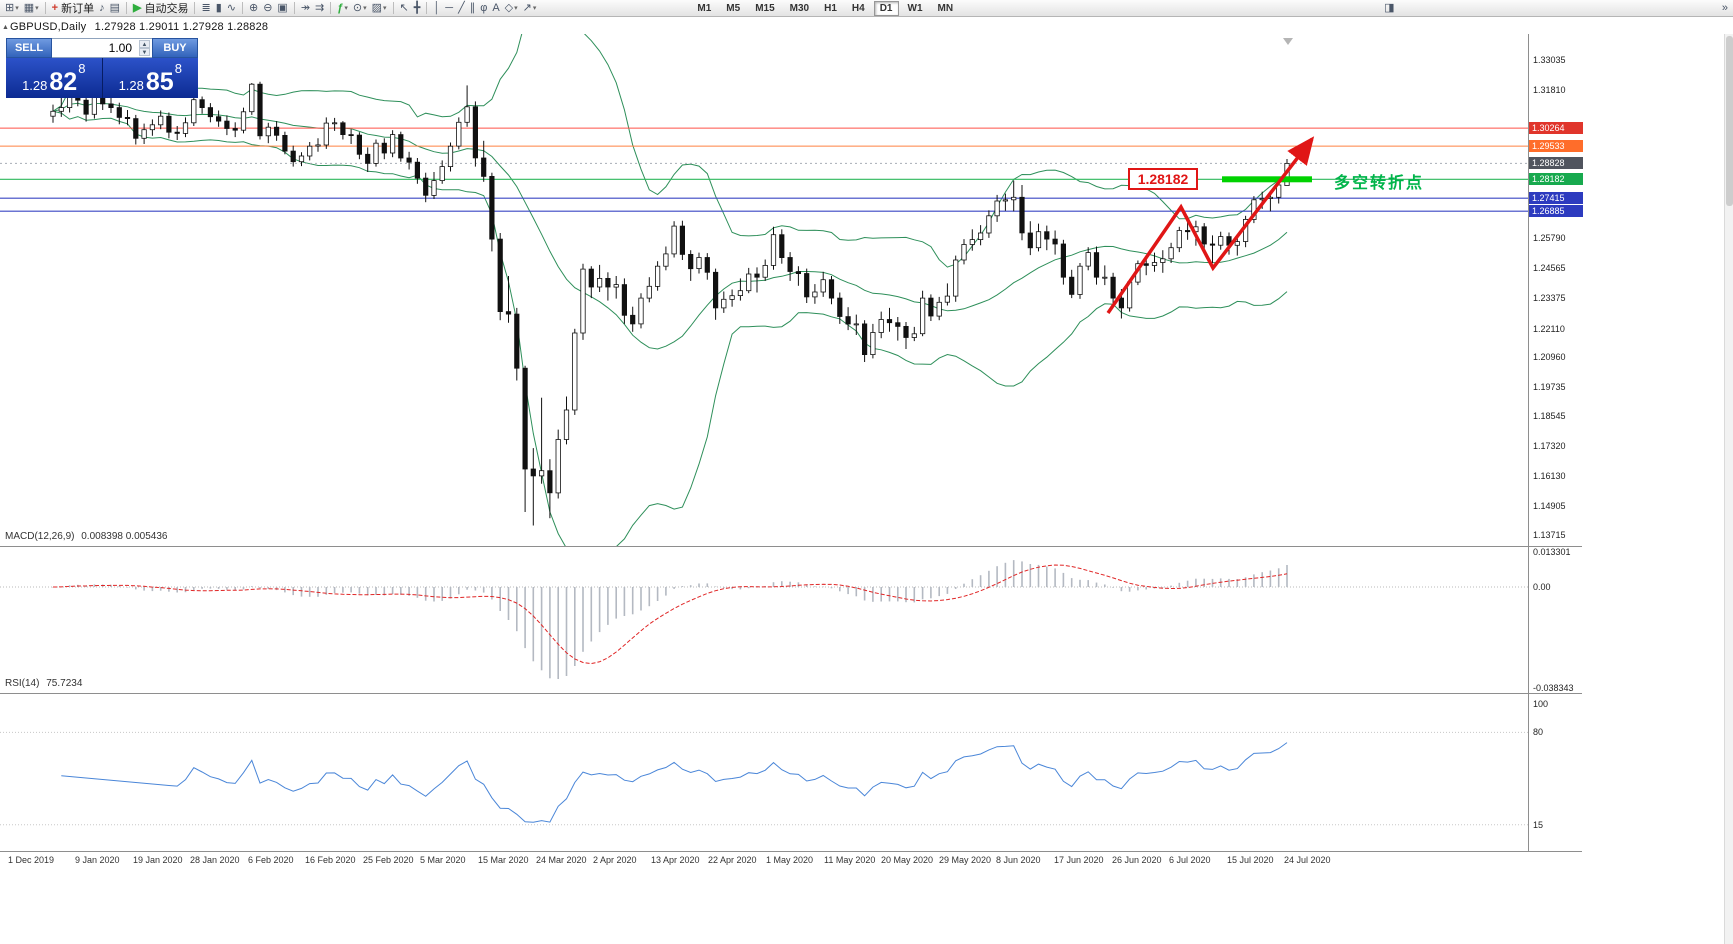 This screenshot has width=1733, height=944. Describe the element at coordinates (858, 8) in the screenshot. I see `timeframe-h4-button: H4` at that location.